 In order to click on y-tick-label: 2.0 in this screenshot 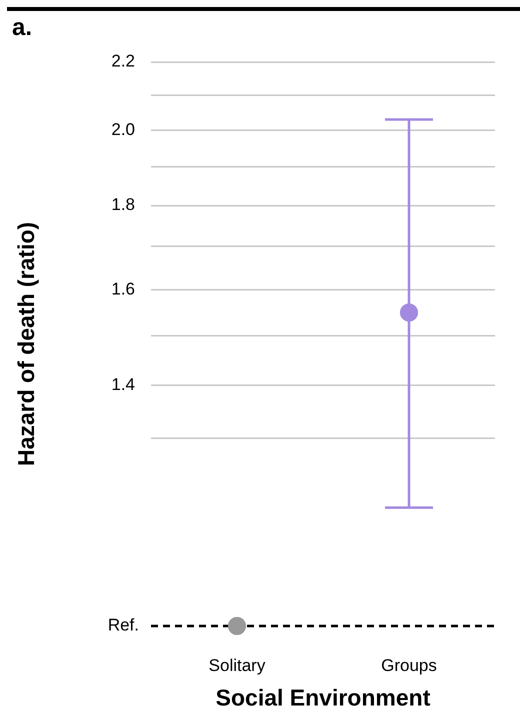, I will do `click(123, 129)`.